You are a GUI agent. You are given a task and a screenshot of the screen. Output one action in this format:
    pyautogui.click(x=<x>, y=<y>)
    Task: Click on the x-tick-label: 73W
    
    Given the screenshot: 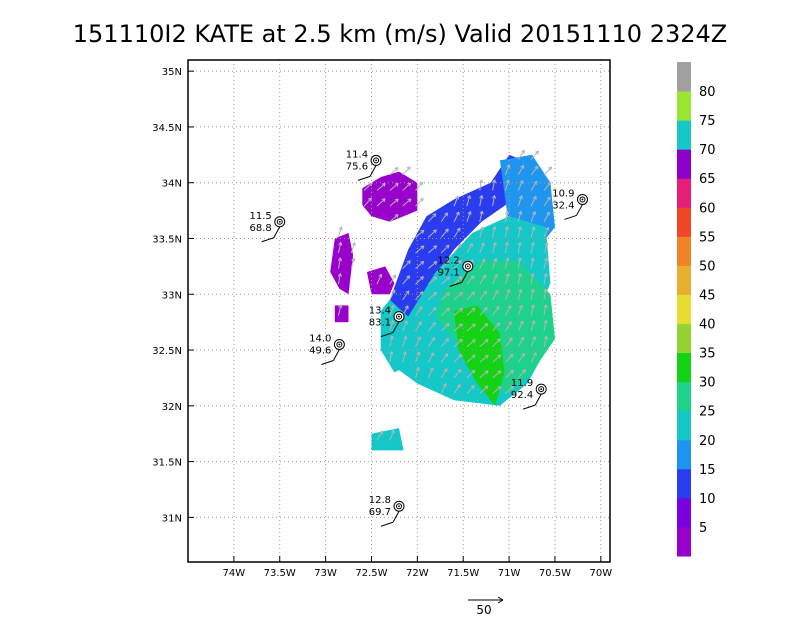 What is the action you would take?
    pyautogui.click(x=325, y=573)
    